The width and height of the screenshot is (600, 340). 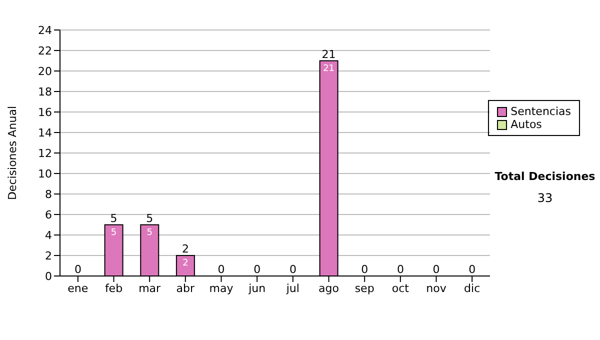 I want to click on x-tick-label: ene, so click(x=78, y=288).